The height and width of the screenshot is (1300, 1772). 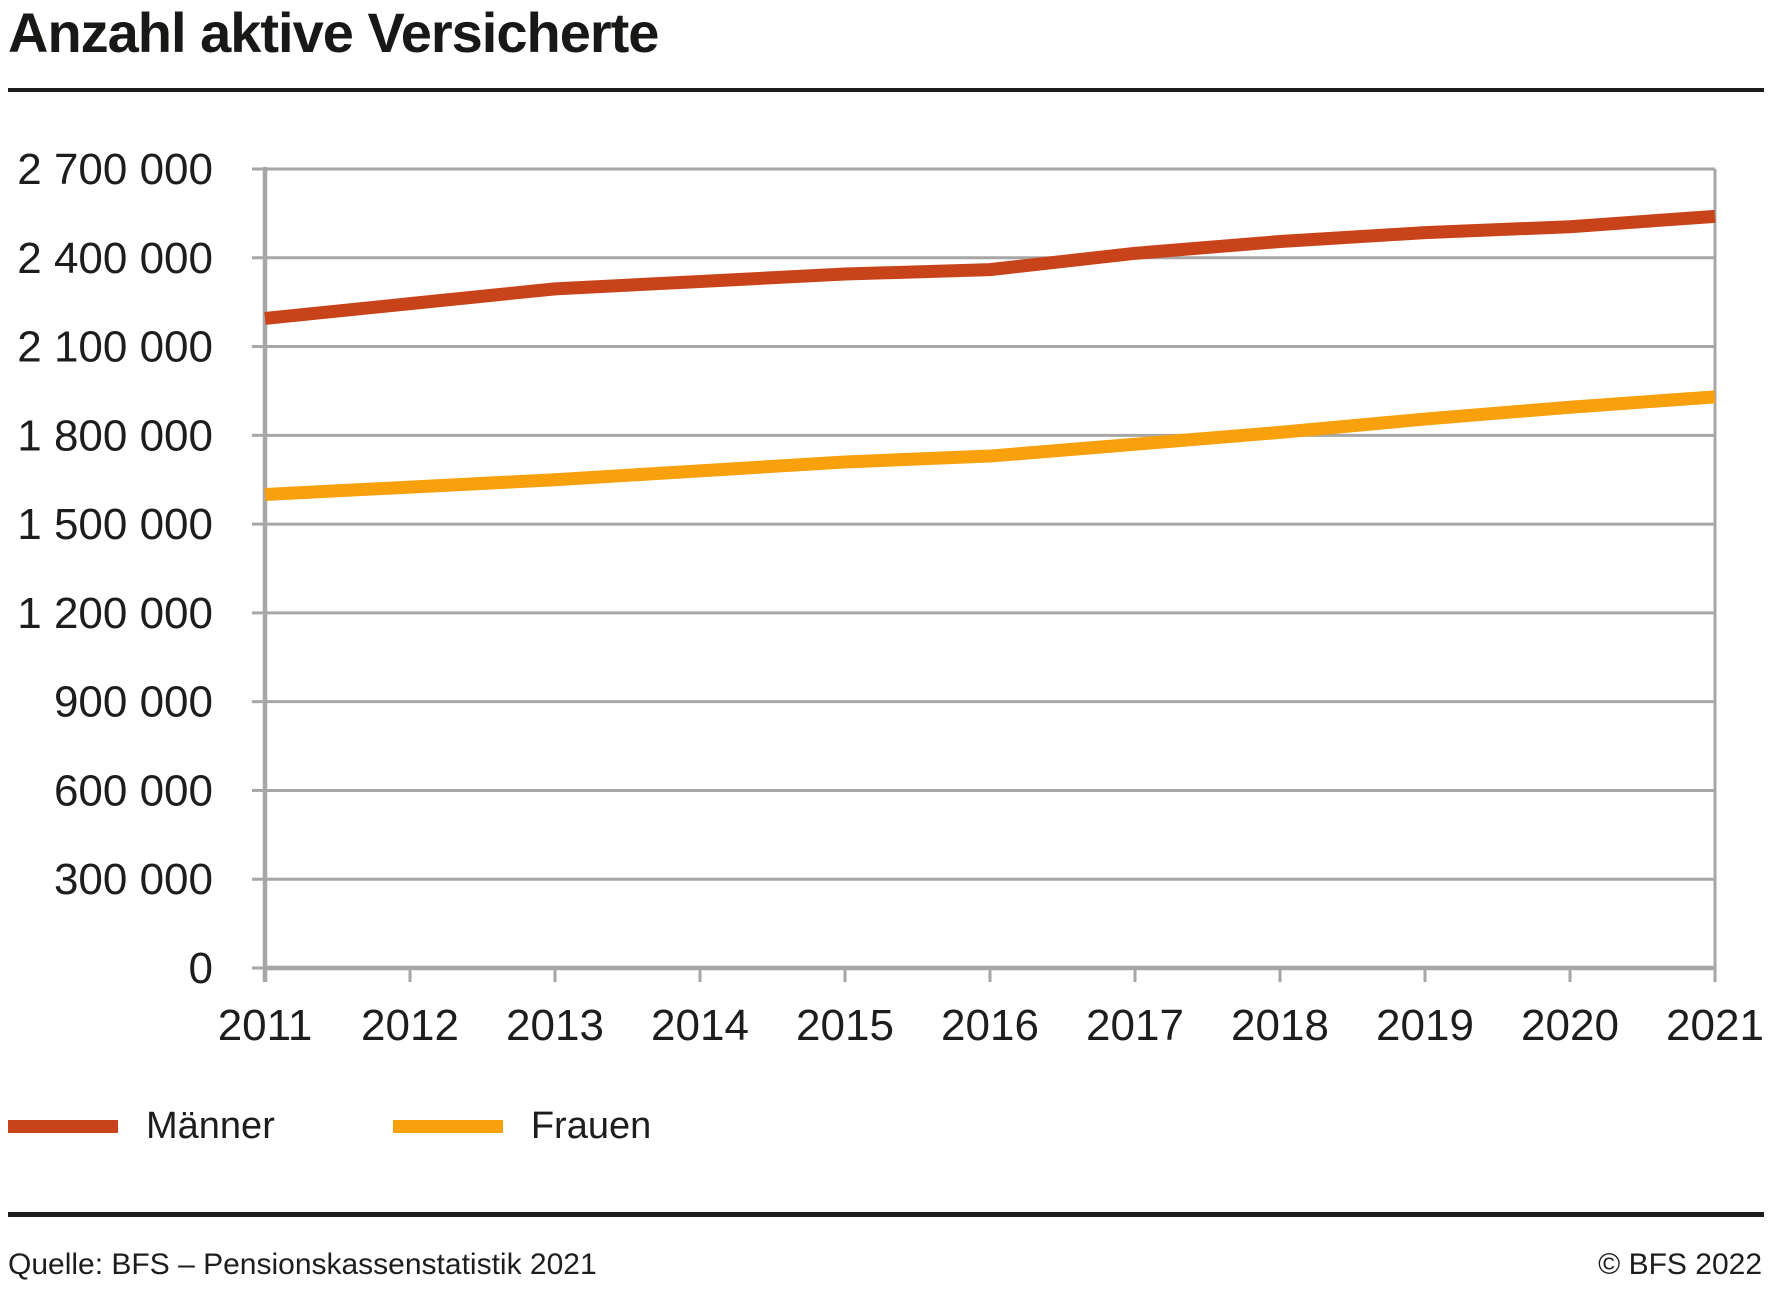 What do you see at coordinates (522, 1126) in the screenshot?
I see `legend-item-frauen: Frauen` at bounding box center [522, 1126].